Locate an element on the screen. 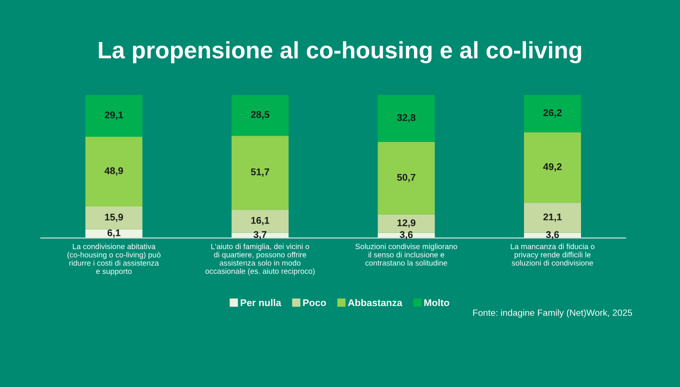 The image size is (680, 387). data-label: 50,7 is located at coordinates (406, 178).